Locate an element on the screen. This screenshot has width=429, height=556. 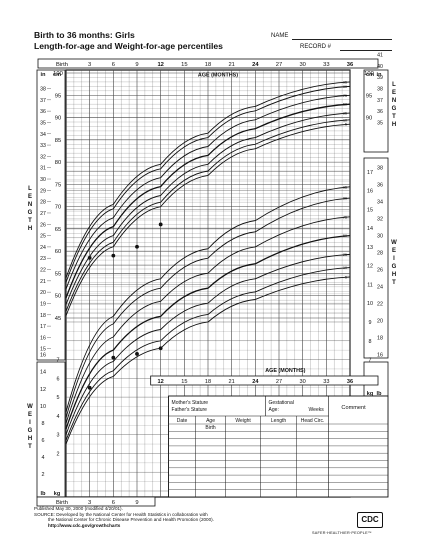
right-weight-letter: E is located at coordinates (394, 251).